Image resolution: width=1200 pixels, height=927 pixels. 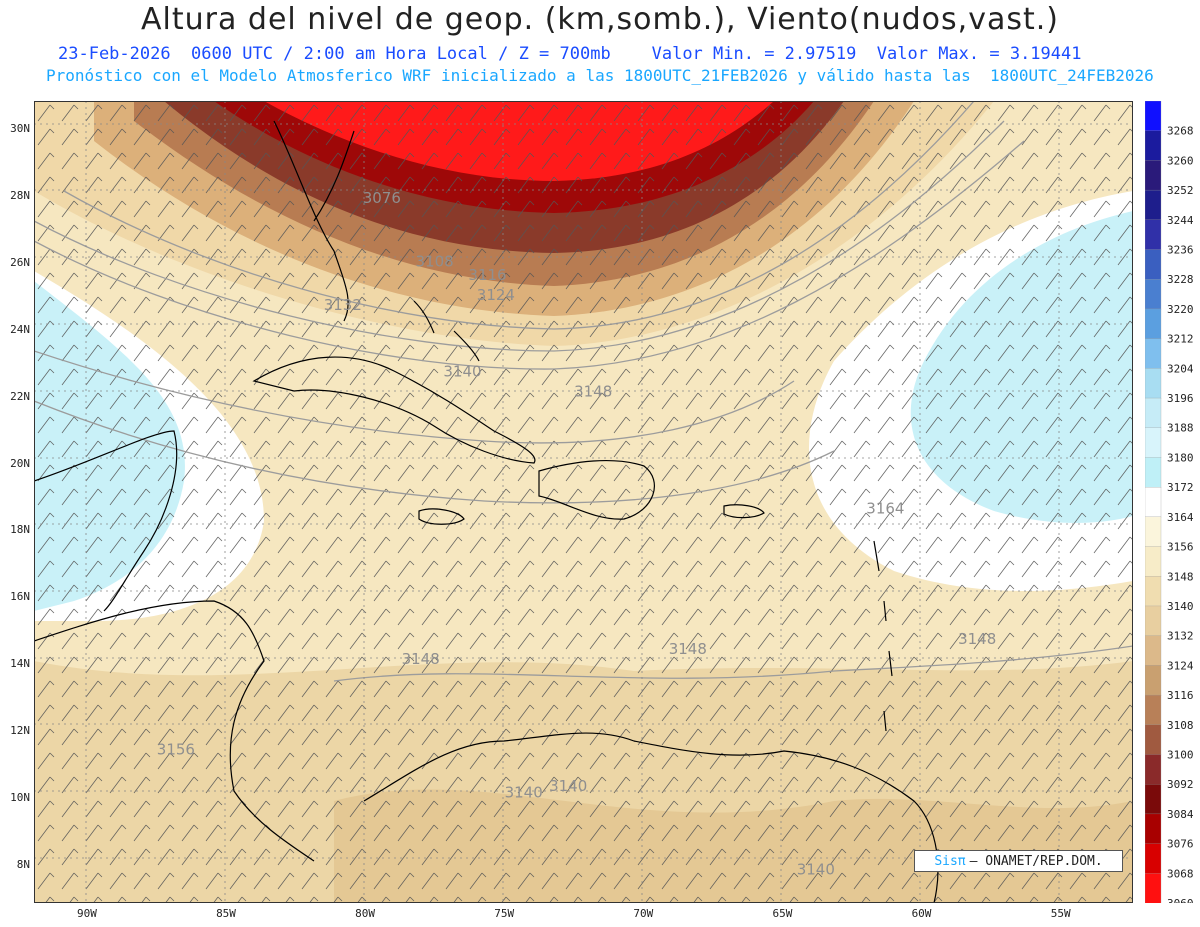 I want to click on colorbar-label: 3100, so click(x=1180, y=755).